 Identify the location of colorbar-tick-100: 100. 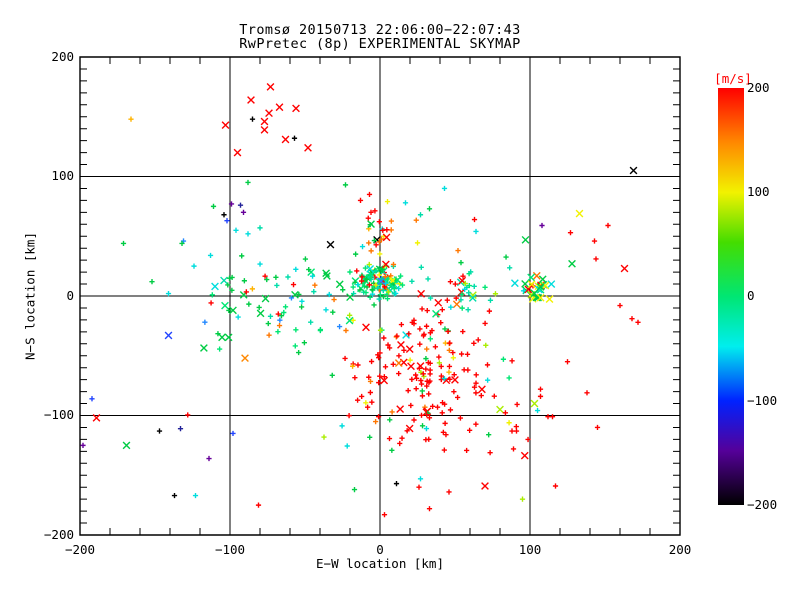
(758, 191).